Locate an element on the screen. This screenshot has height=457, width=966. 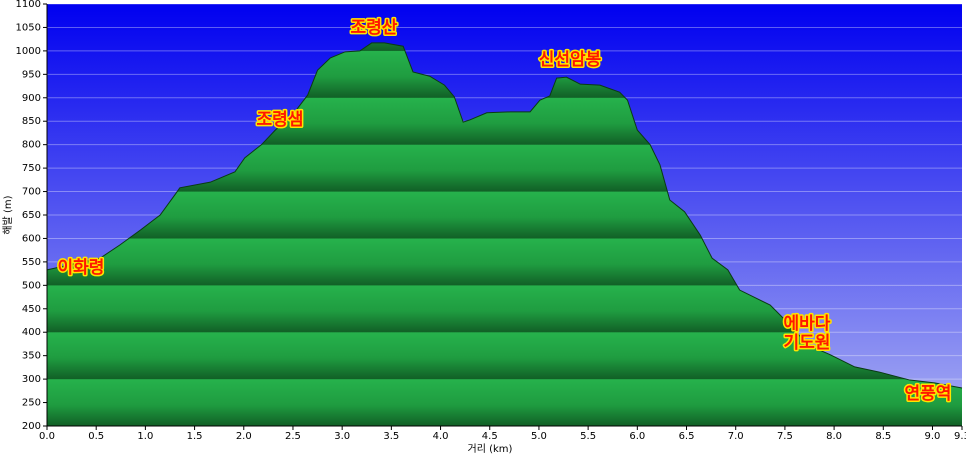
y-tick-label: 300 is located at coordinates (31, 379).